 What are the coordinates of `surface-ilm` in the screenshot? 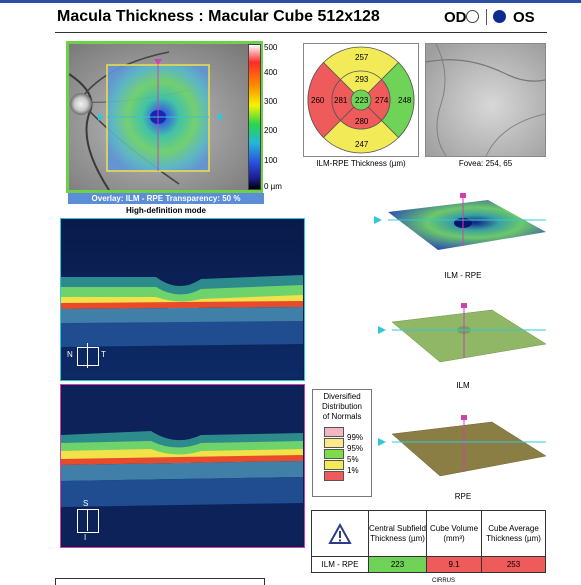 It's located at (459, 335).